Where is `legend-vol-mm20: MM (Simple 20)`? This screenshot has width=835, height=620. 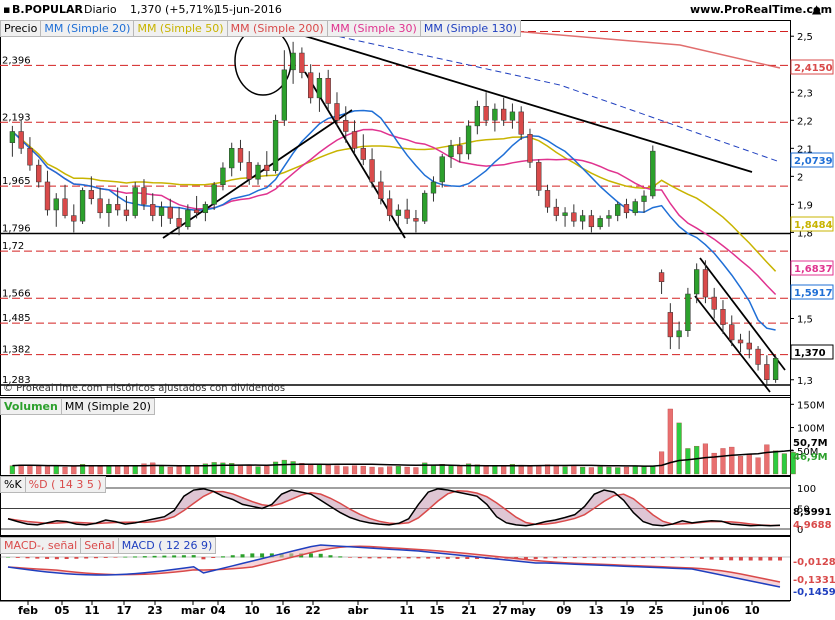 legend-vol-mm20: MM (Simple 20) is located at coordinates (107, 406).